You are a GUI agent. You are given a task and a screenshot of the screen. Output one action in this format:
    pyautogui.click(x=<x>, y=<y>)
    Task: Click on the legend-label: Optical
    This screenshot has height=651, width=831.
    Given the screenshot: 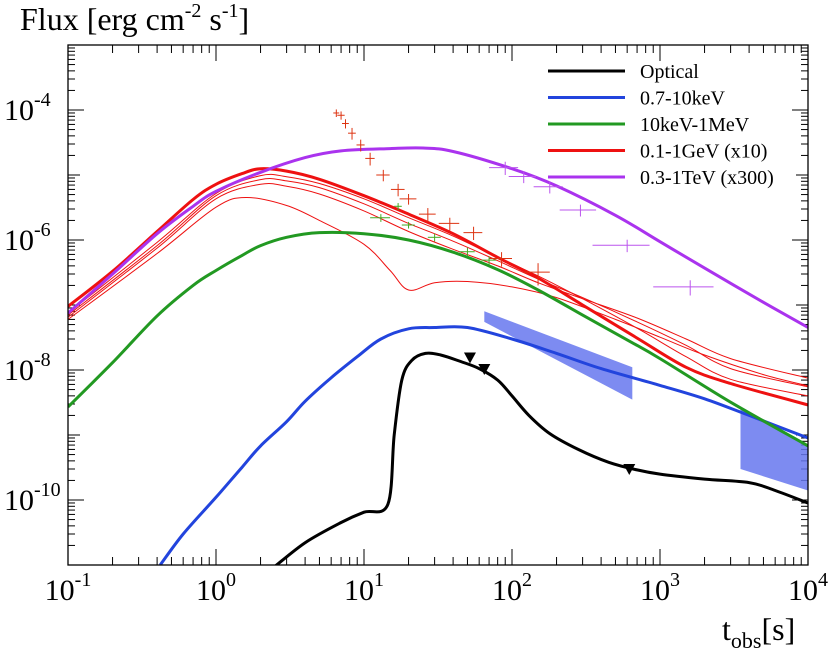 What is the action you would take?
    pyautogui.click(x=669, y=72)
    